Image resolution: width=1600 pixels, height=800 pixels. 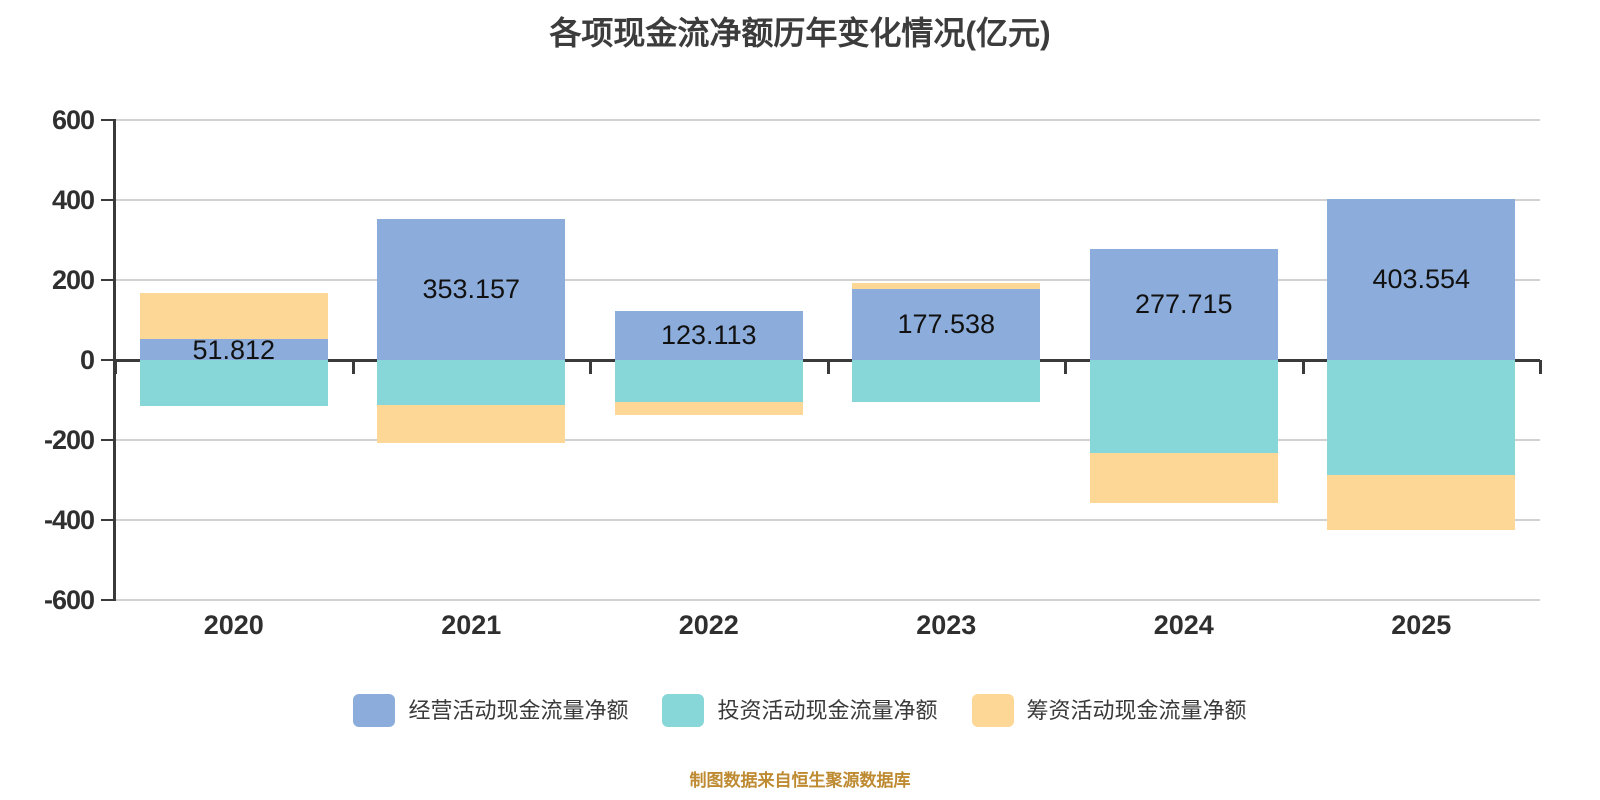 I want to click on bar-2024-financing, so click(x=1183, y=477).